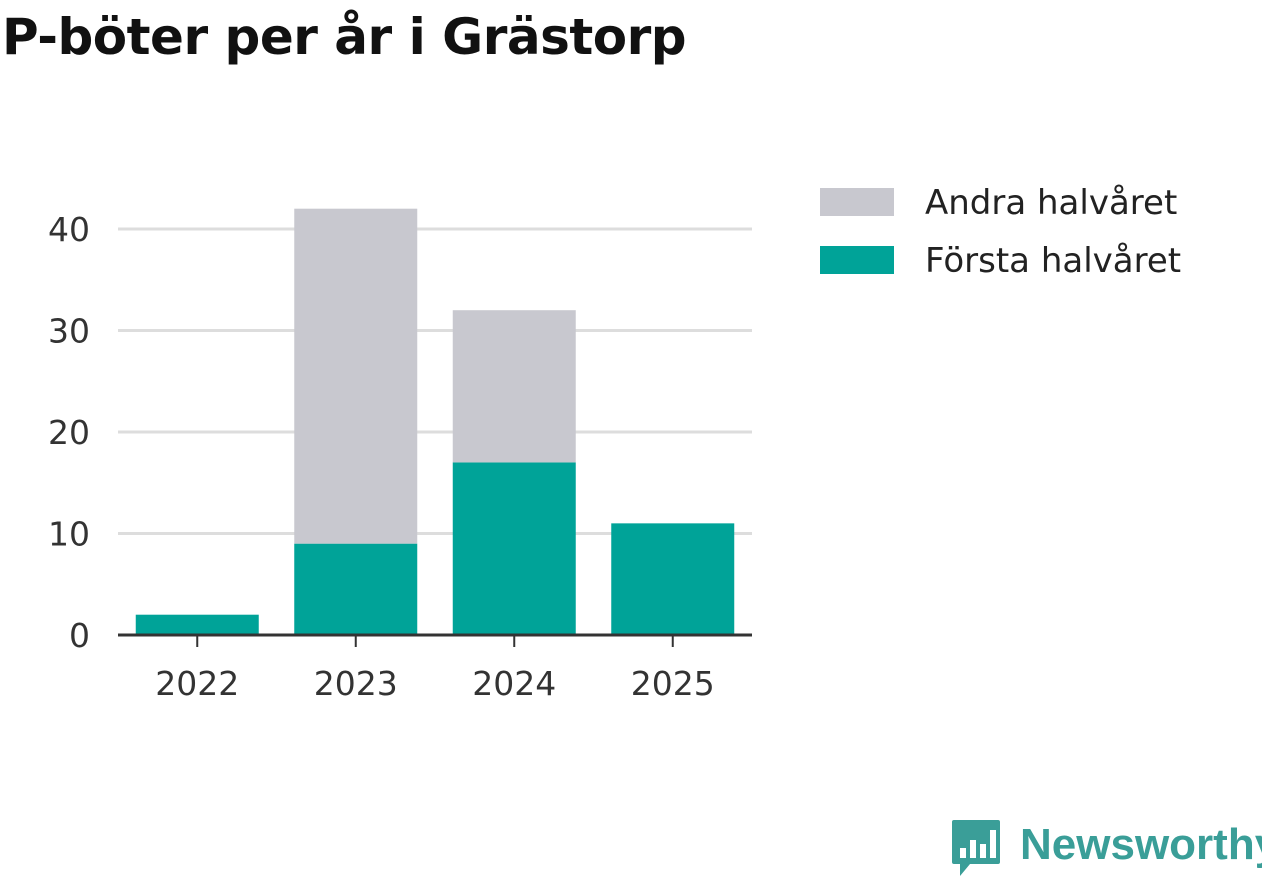  I want to click on brand-name: Newsworthy, so click(1141, 844).